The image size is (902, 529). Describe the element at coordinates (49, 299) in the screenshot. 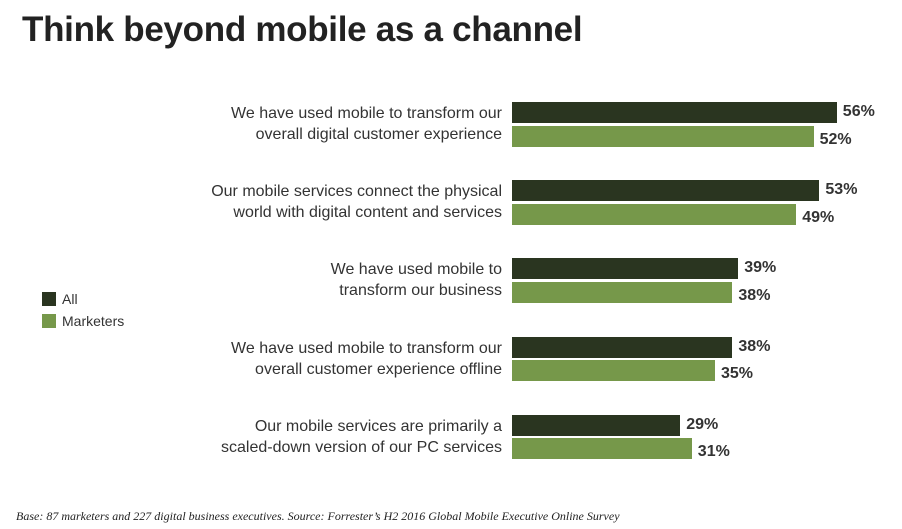

I see `legend-swatch-all` at that location.